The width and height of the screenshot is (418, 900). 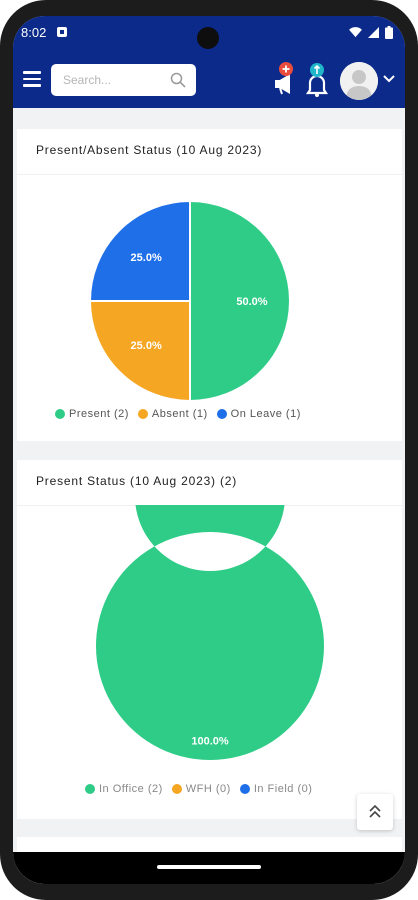 I want to click on card-header: Present Status (10 Aug 2023) (2), so click(x=209, y=483).